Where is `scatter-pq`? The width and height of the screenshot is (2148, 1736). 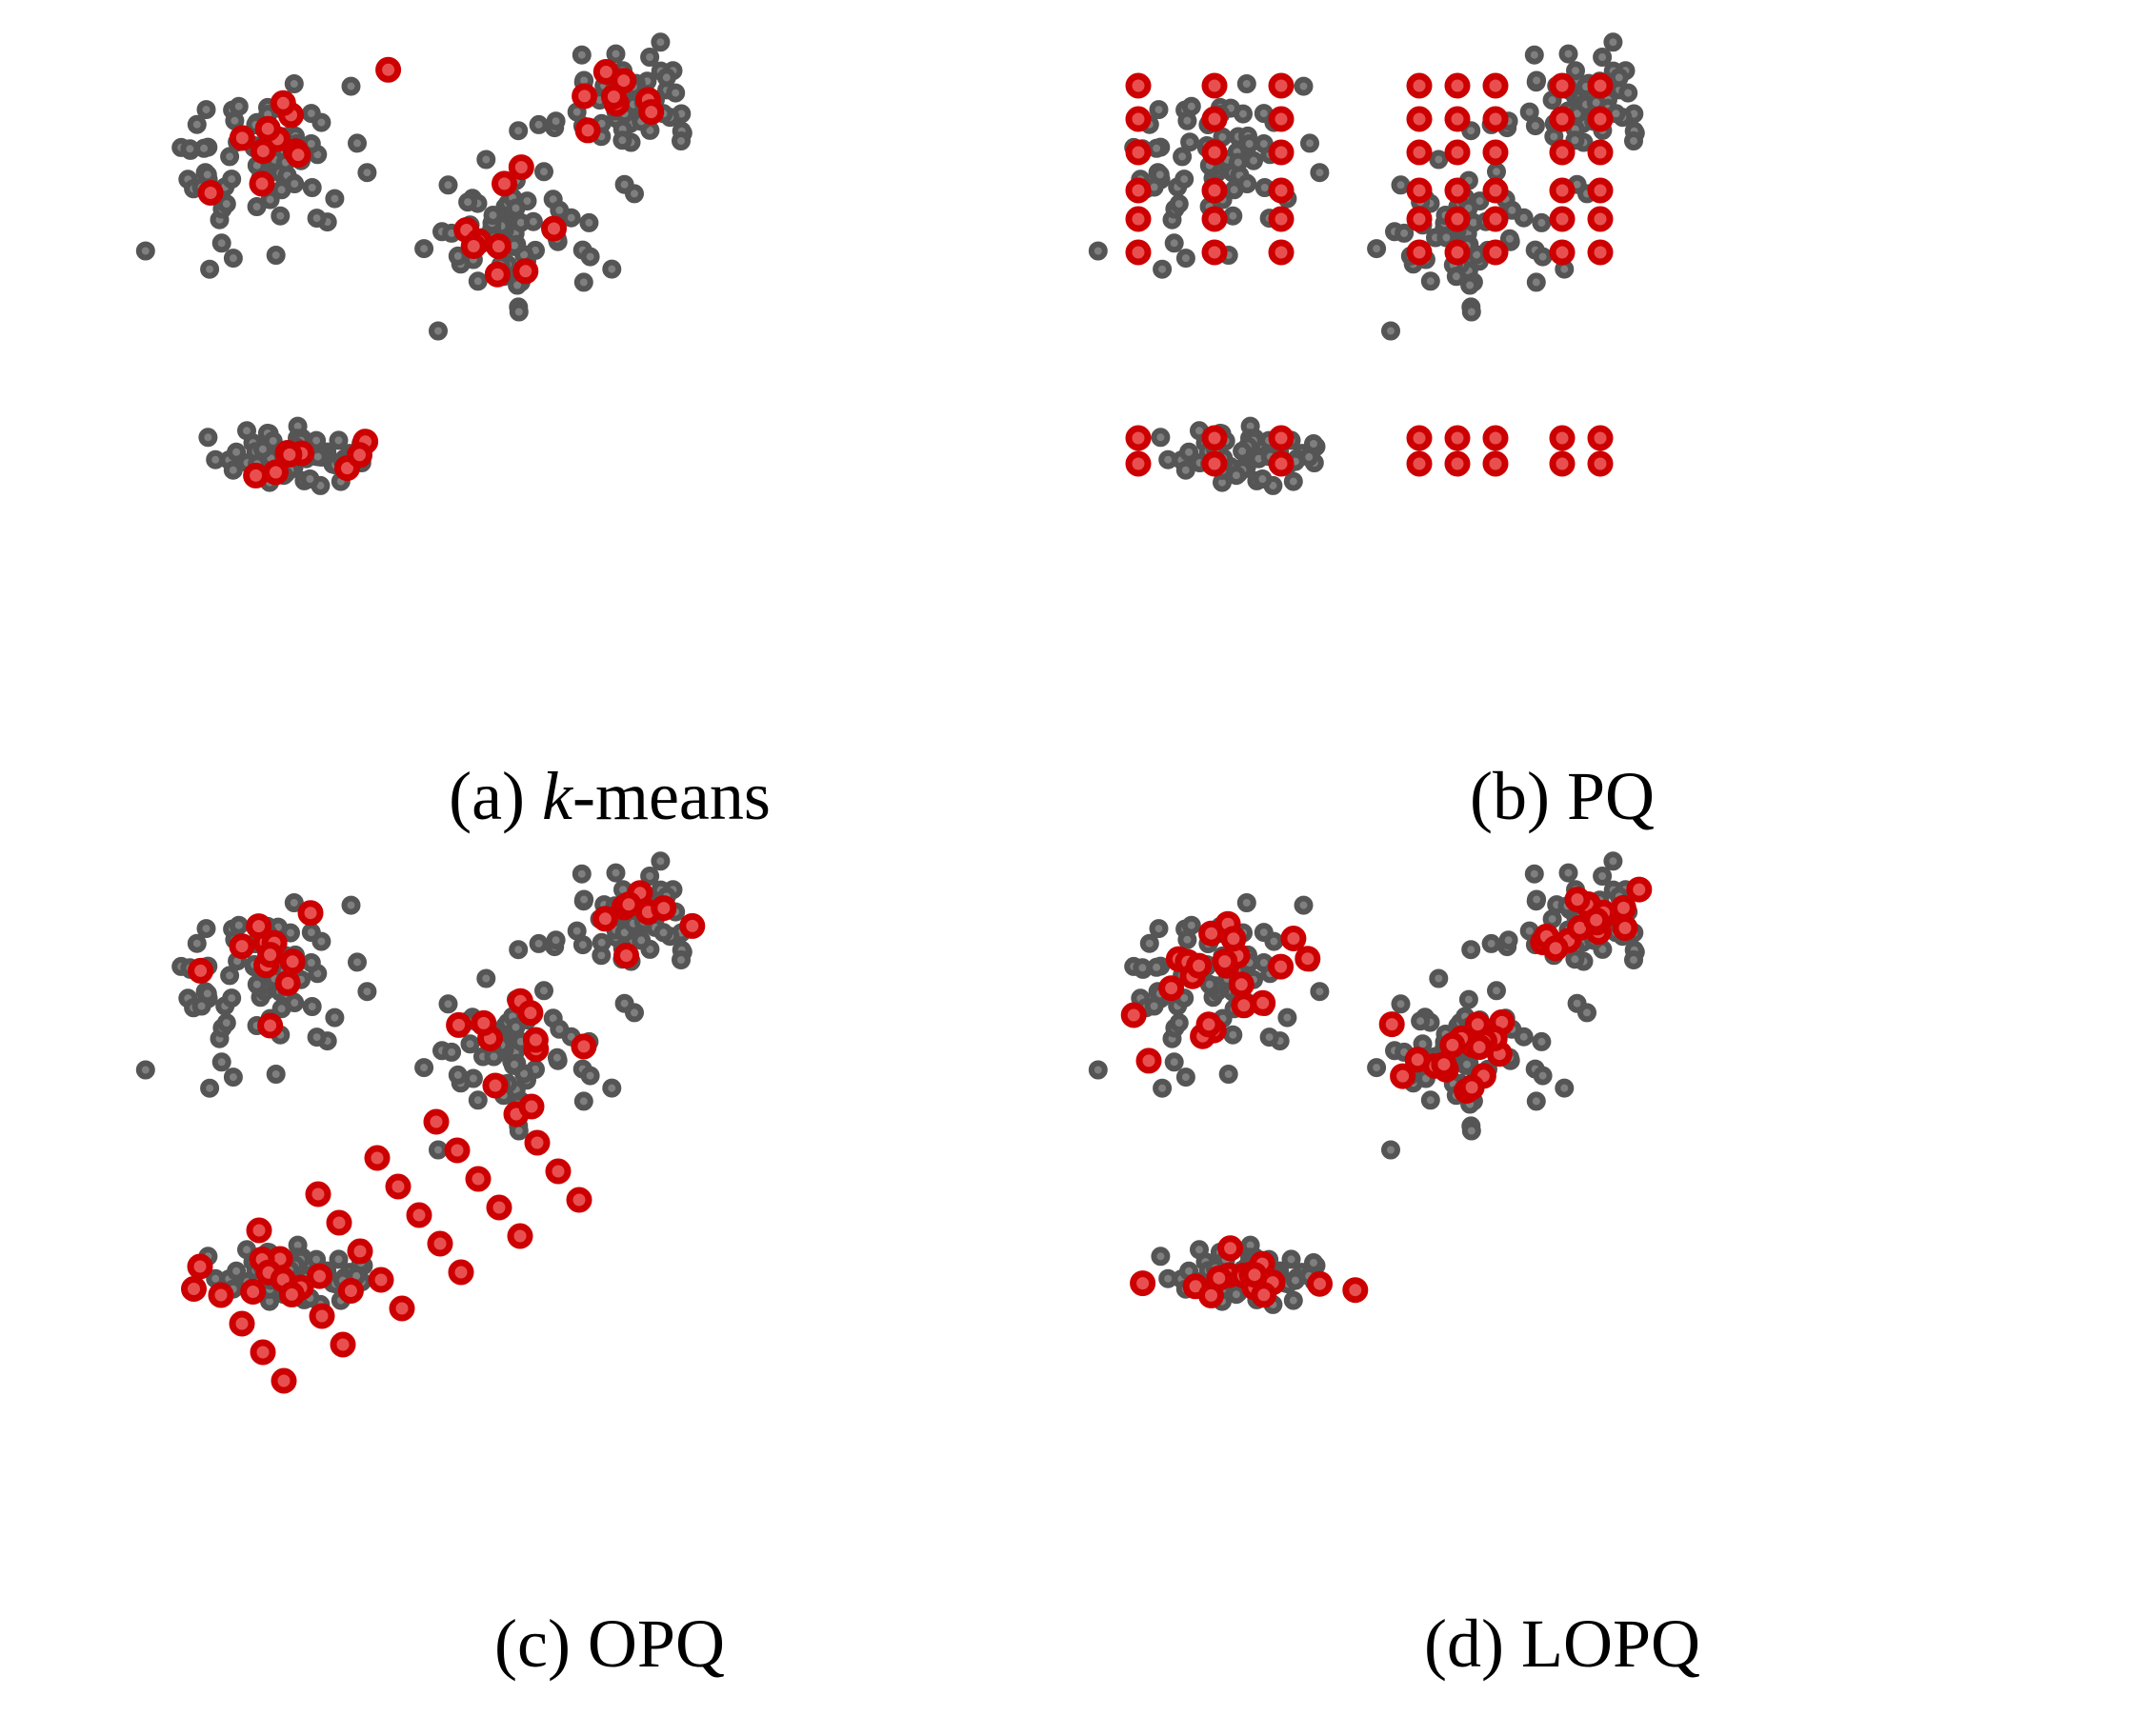
scatter-pq is located at coordinates (1367, 263).